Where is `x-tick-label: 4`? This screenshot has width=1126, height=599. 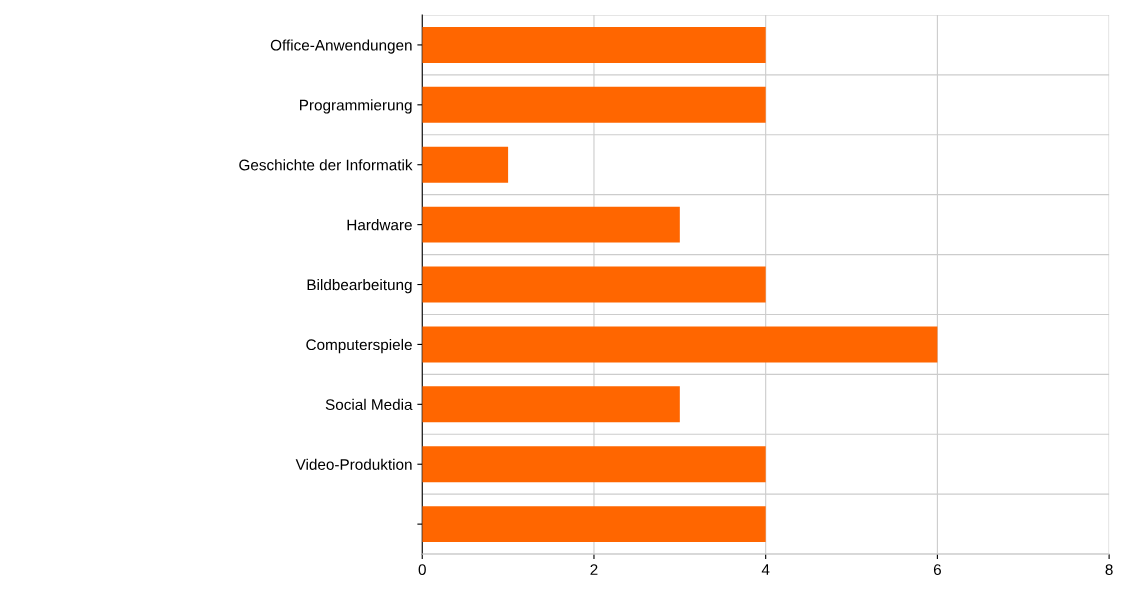 x-tick-label: 4 is located at coordinates (765, 569).